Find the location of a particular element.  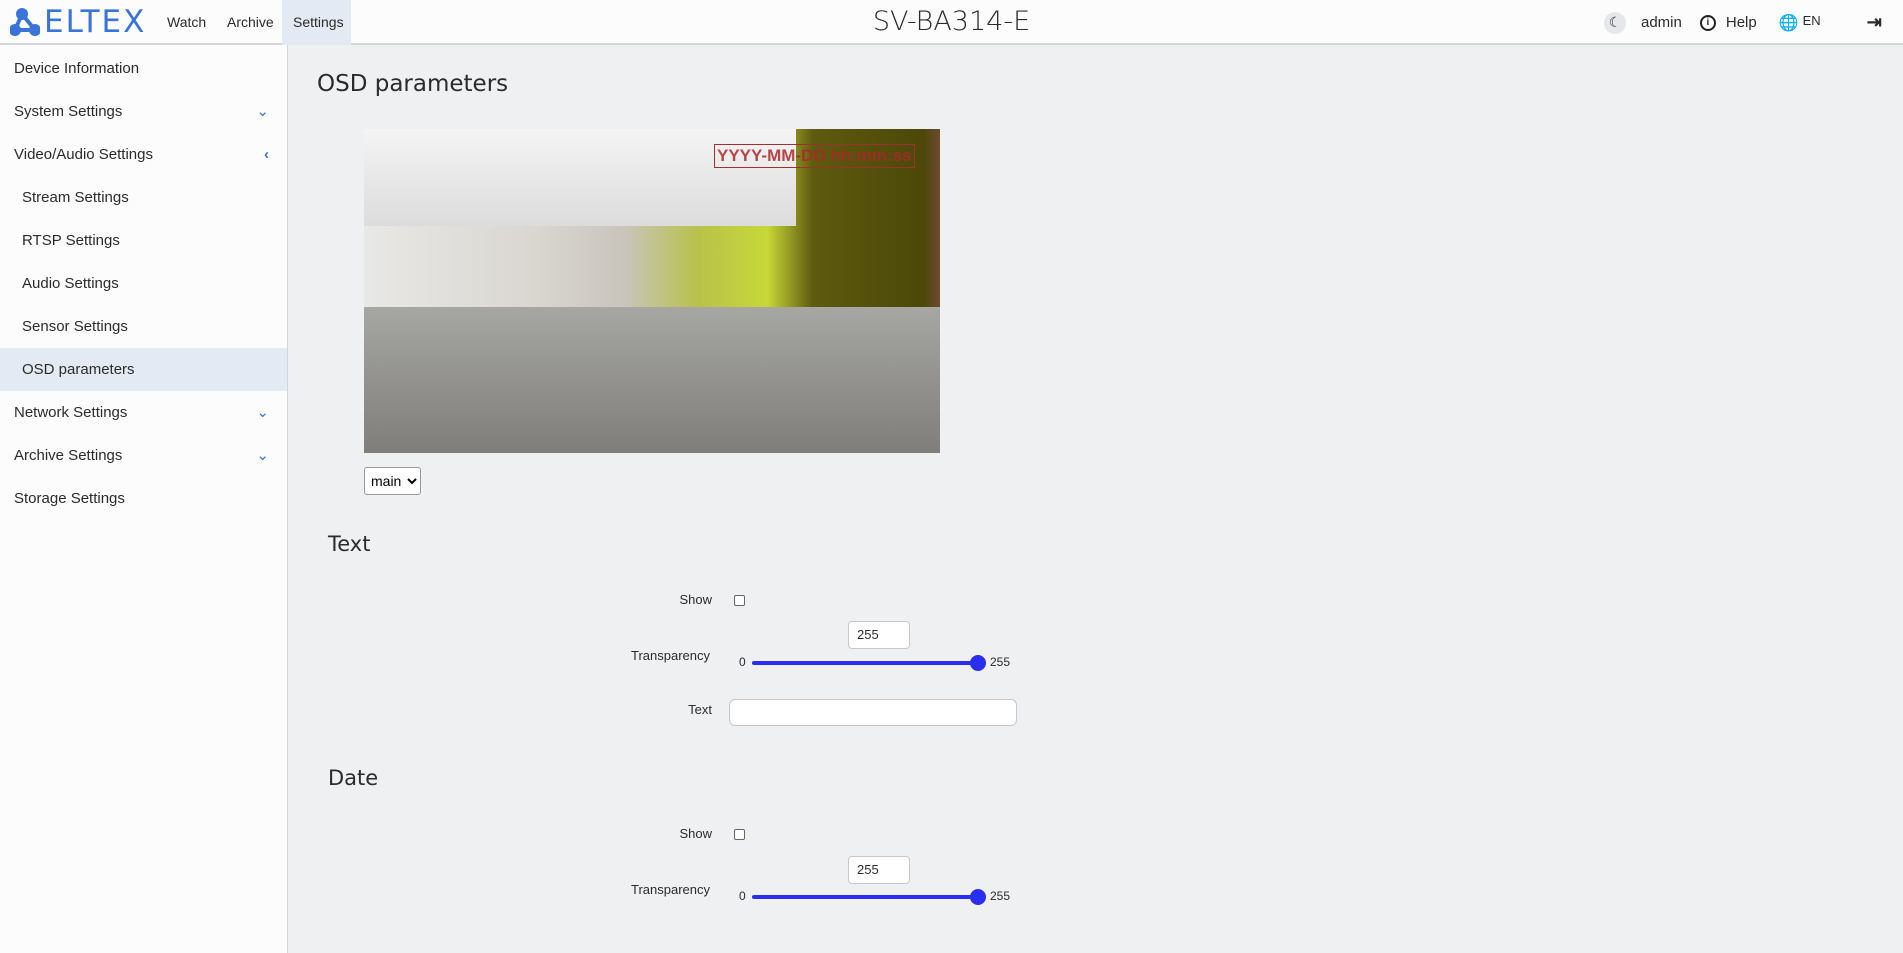

sidebar-item-device-information: Device Information is located at coordinates (143, 68).